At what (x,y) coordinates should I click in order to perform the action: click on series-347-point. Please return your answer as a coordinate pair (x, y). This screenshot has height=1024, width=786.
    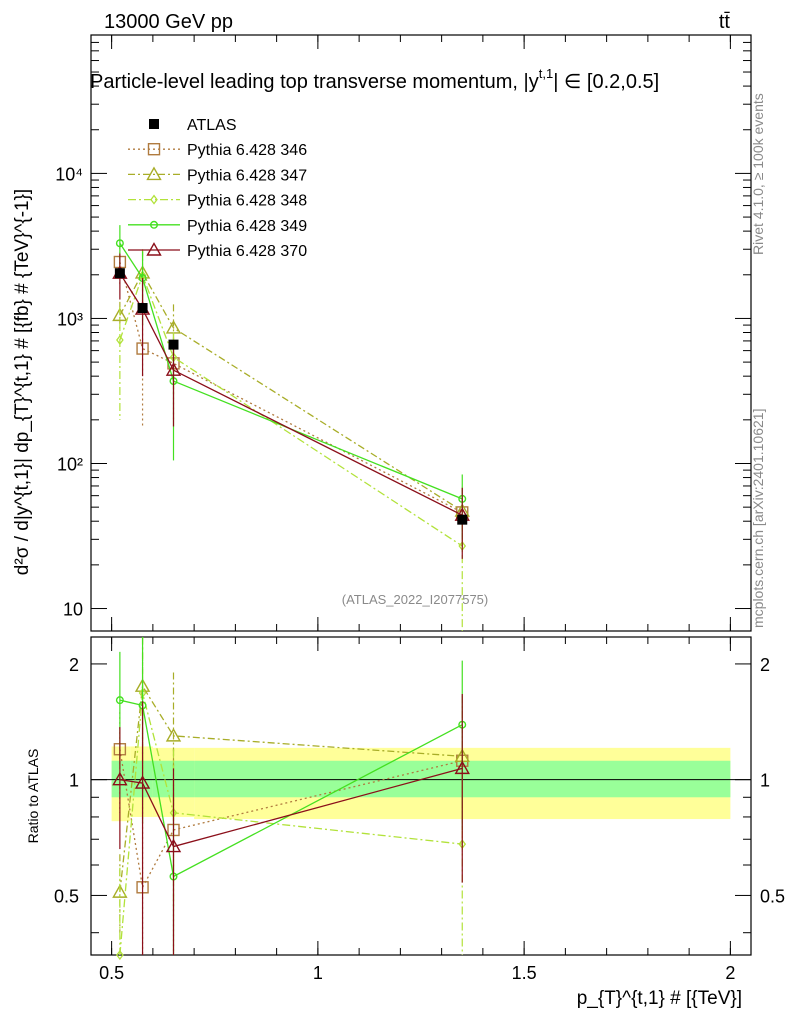
    Looking at the image, I should click on (120, 314).